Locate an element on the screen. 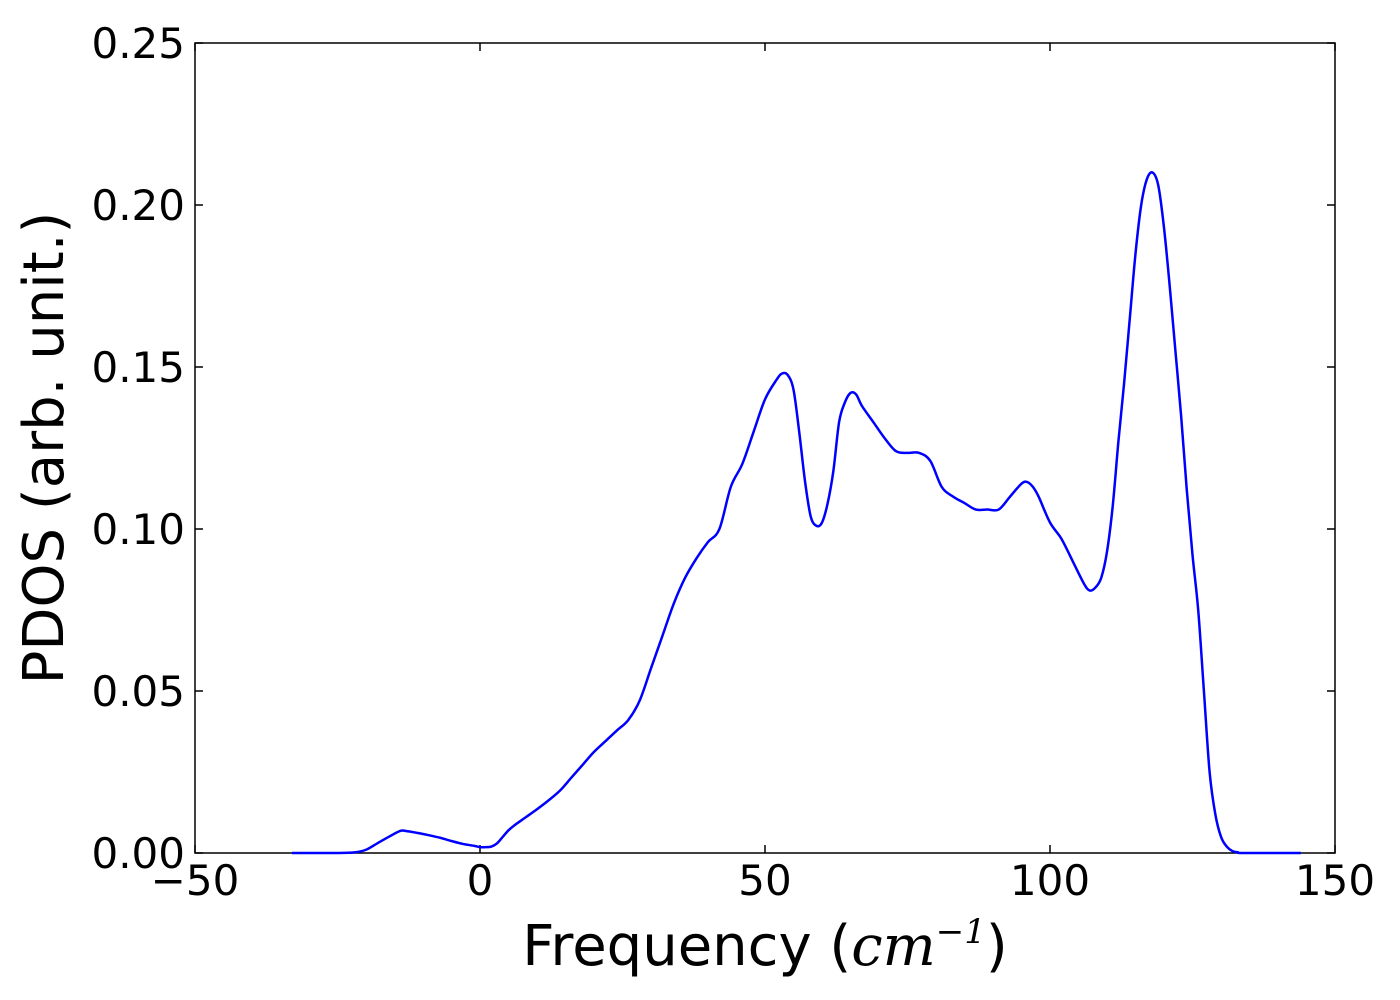 The width and height of the screenshot is (1400, 1000). x-tick-label: 0 is located at coordinates (480, 880).